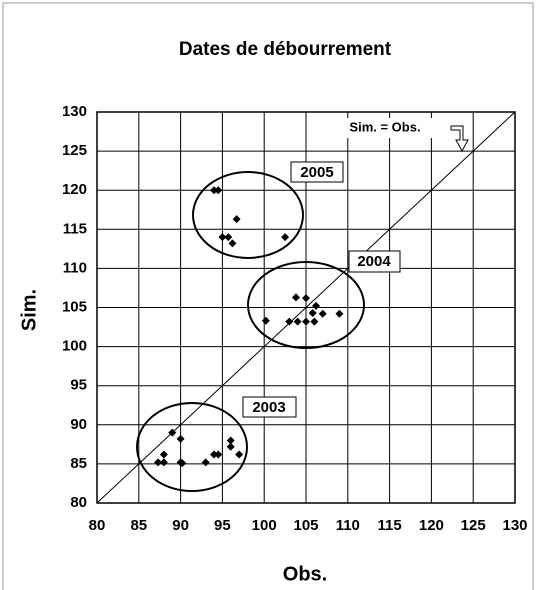 The height and width of the screenshot is (590, 536). I want to click on annotation: 2003, so click(268, 407).